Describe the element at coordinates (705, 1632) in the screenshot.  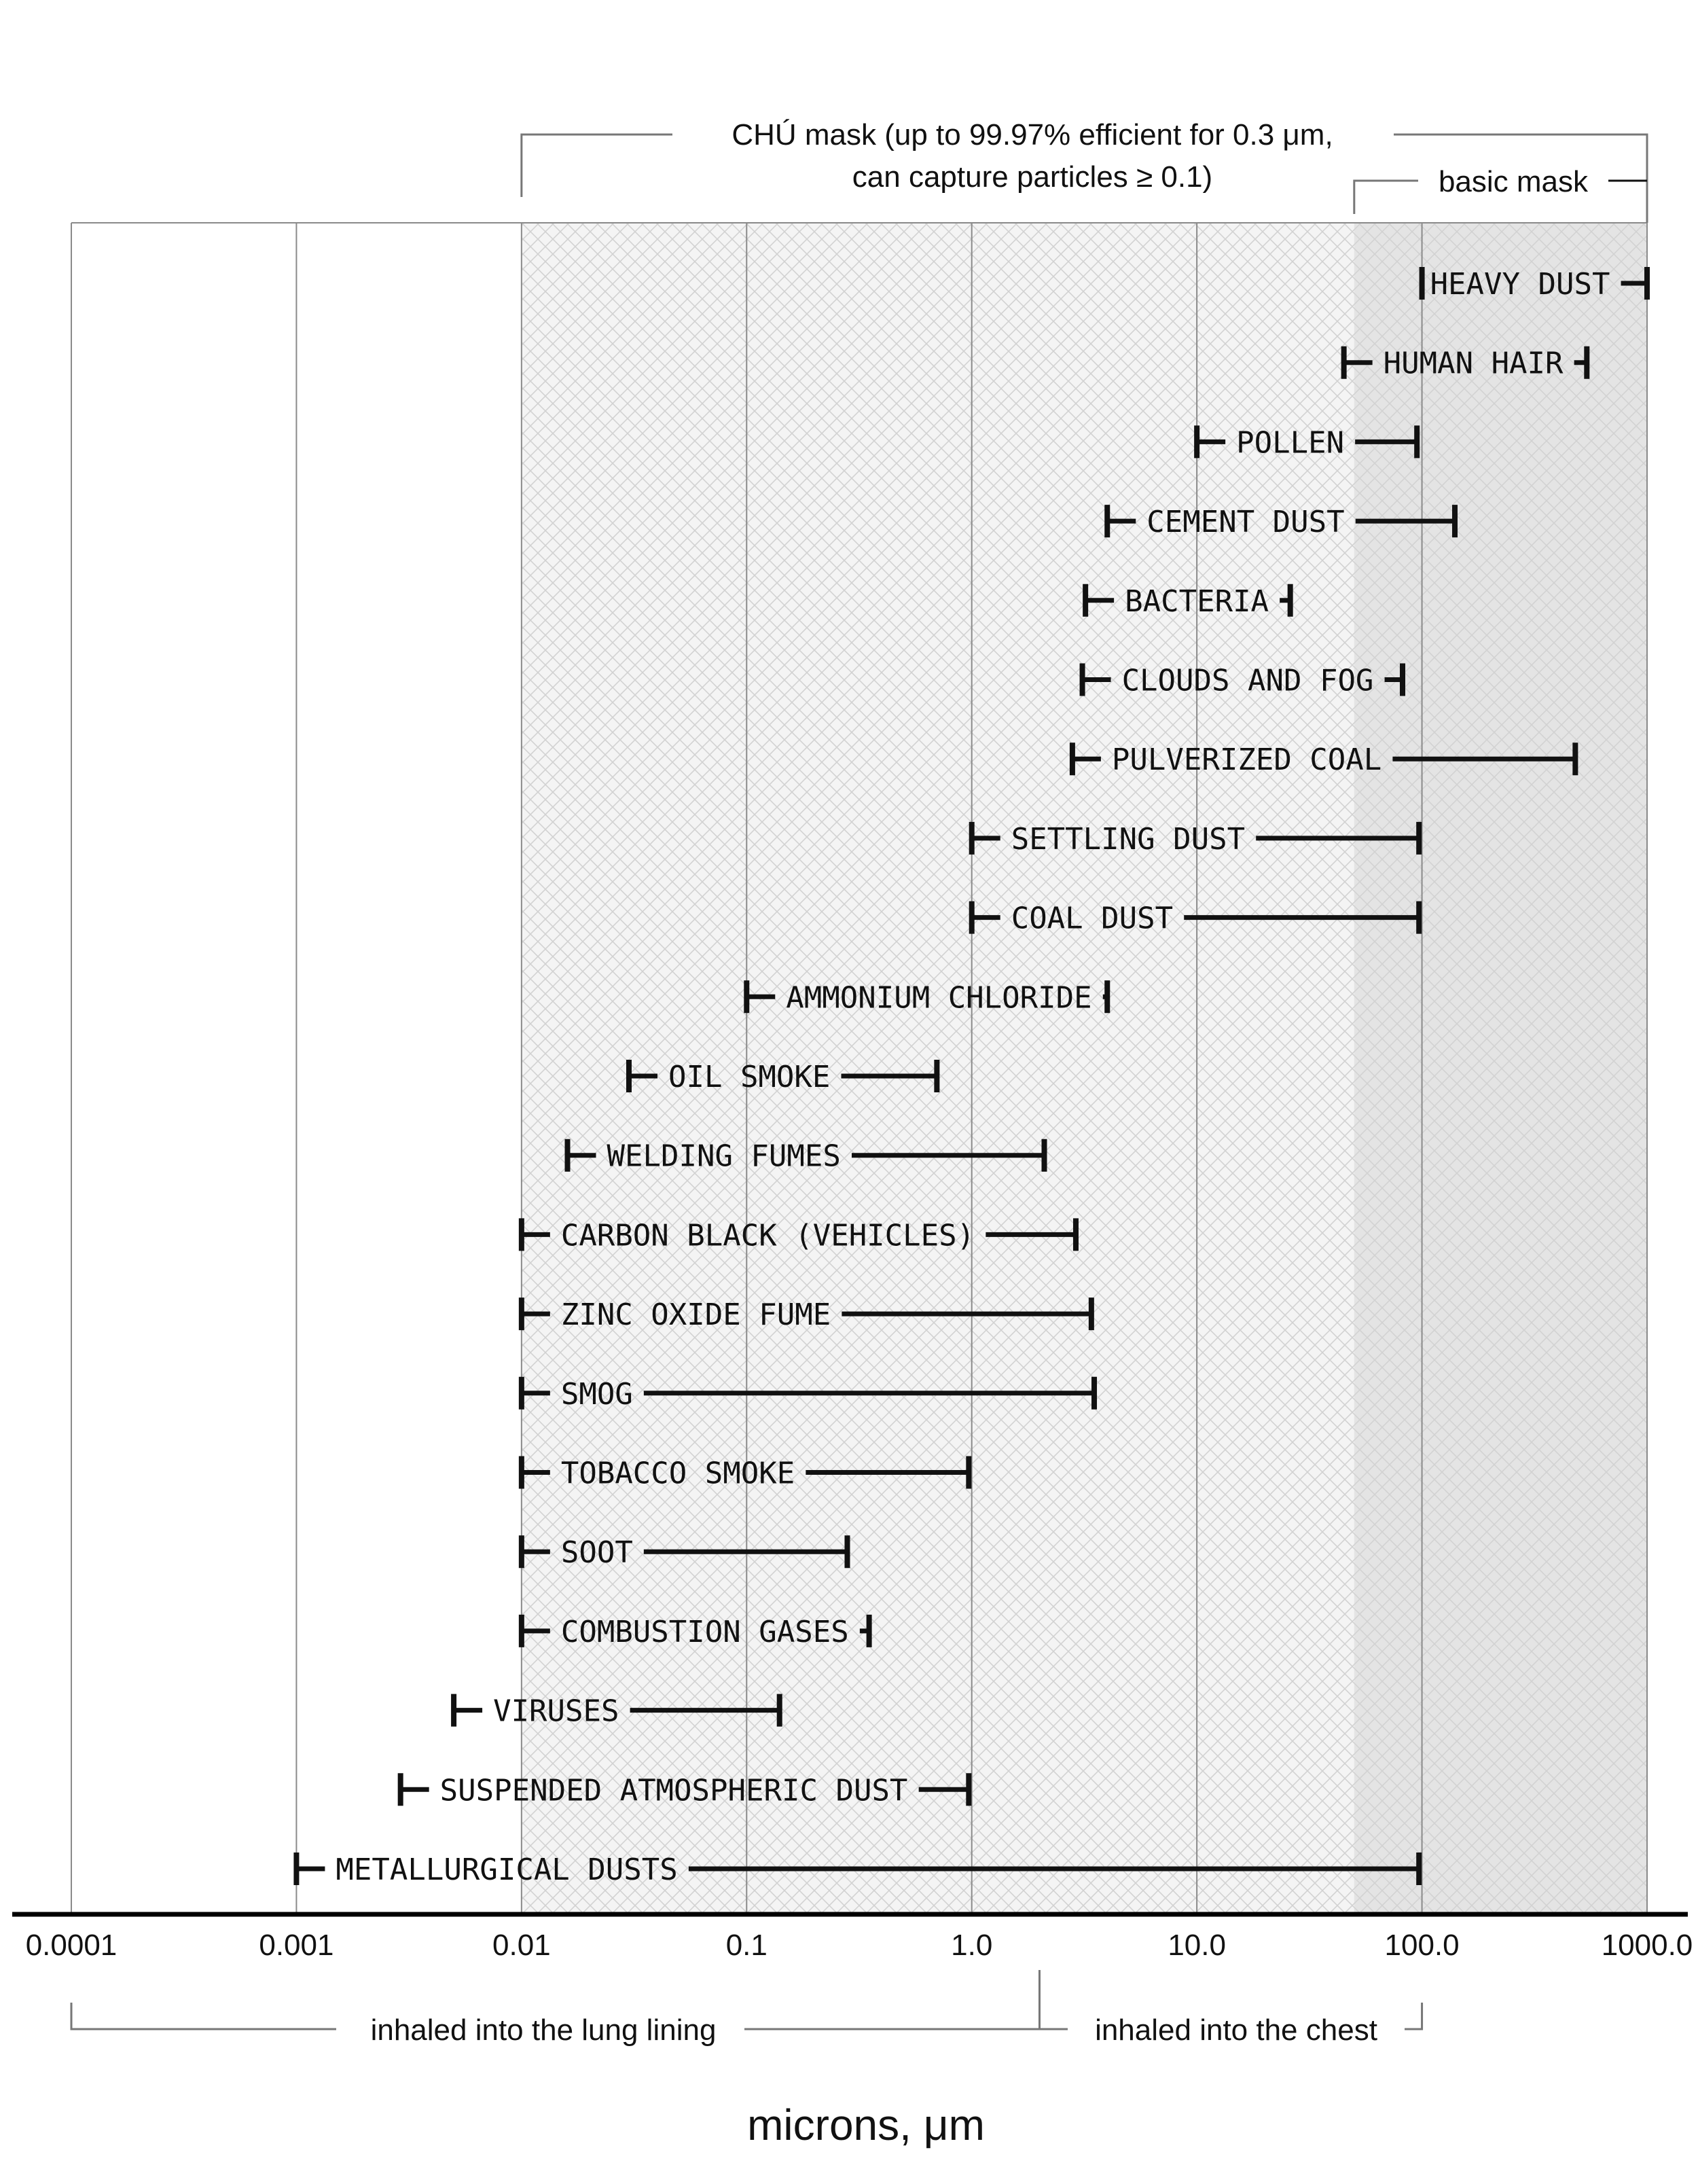
I see `range-label: COMBUSTION GASES` at that location.